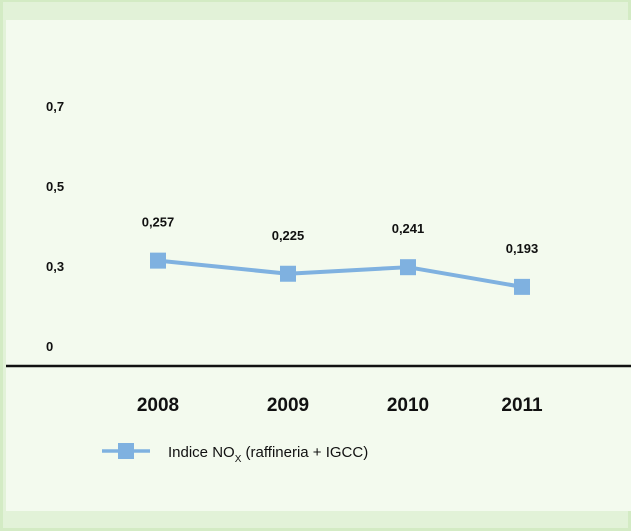 The width and height of the screenshot is (631, 531). What do you see at coordinates (55, 226) in the screenshot?
I see `y-axis-ticks: 0 0,3 0,5 0,7` at bounding box center [55, 226].